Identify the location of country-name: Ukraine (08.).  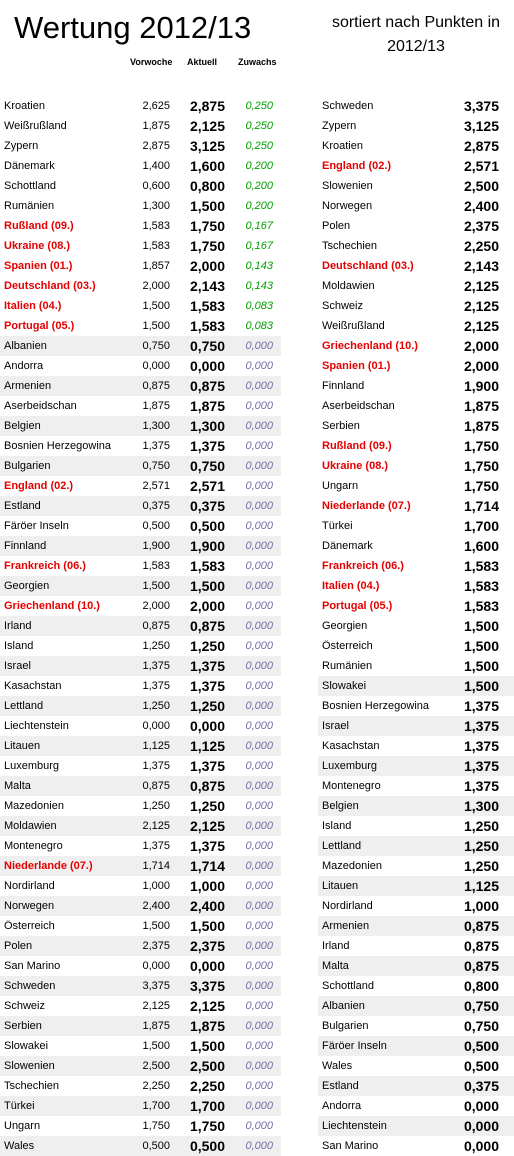
(355, 466).